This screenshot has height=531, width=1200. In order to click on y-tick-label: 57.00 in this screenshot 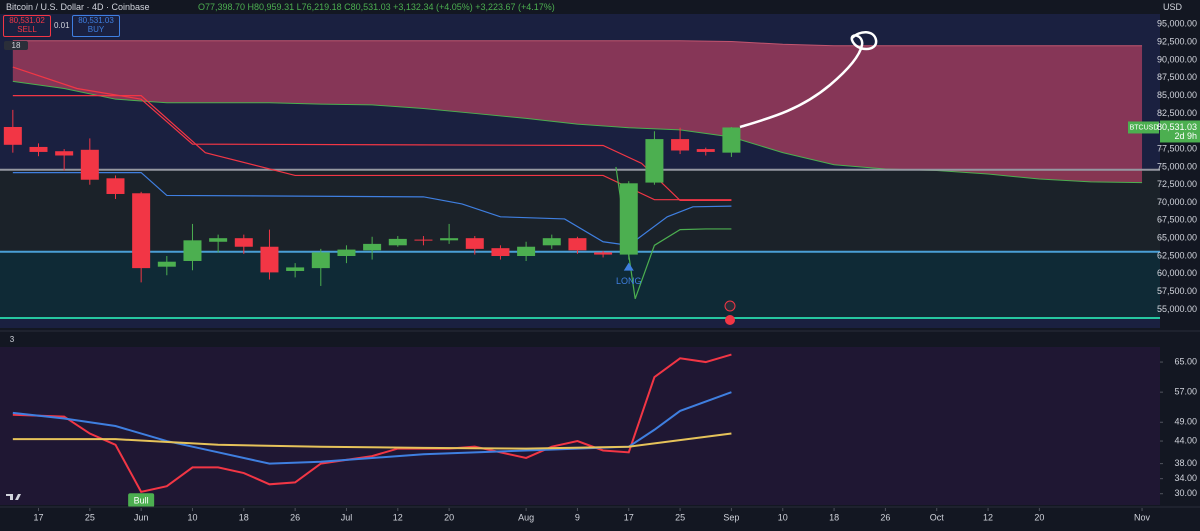, I will do `click(1185, 392)`.